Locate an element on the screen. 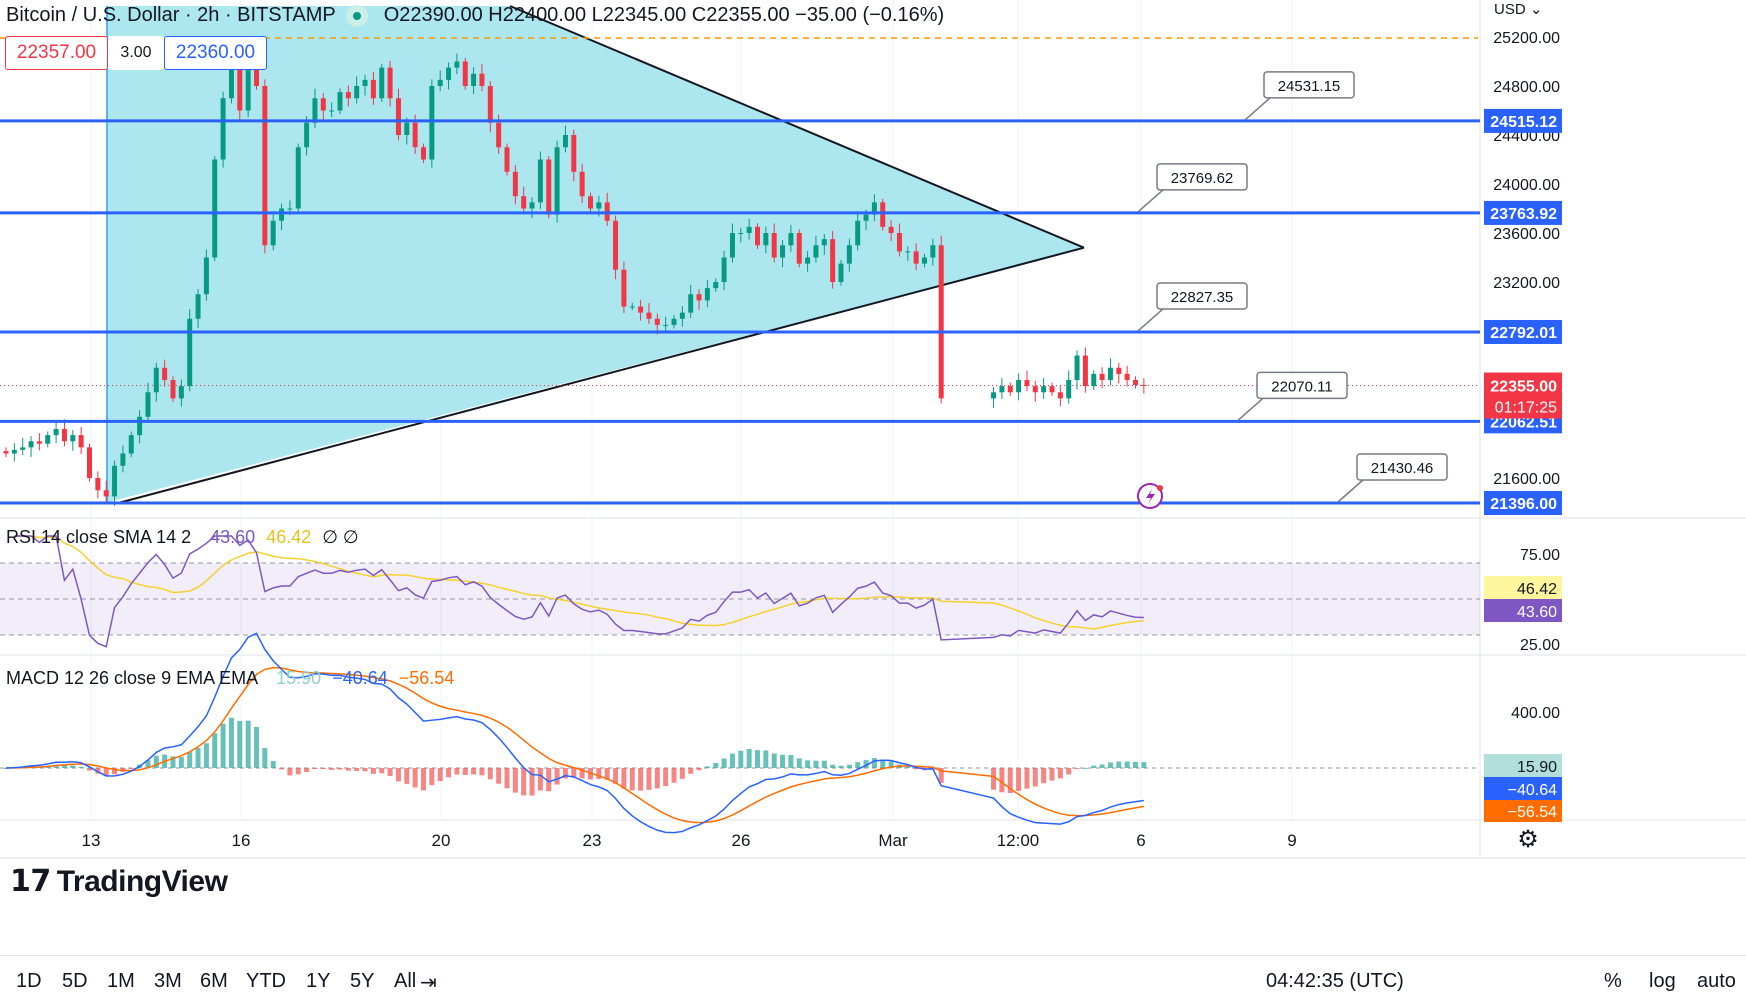 This screenshot has width=1746, height=1007. time-tick-label: 26 is located at coordinates (741, 840).